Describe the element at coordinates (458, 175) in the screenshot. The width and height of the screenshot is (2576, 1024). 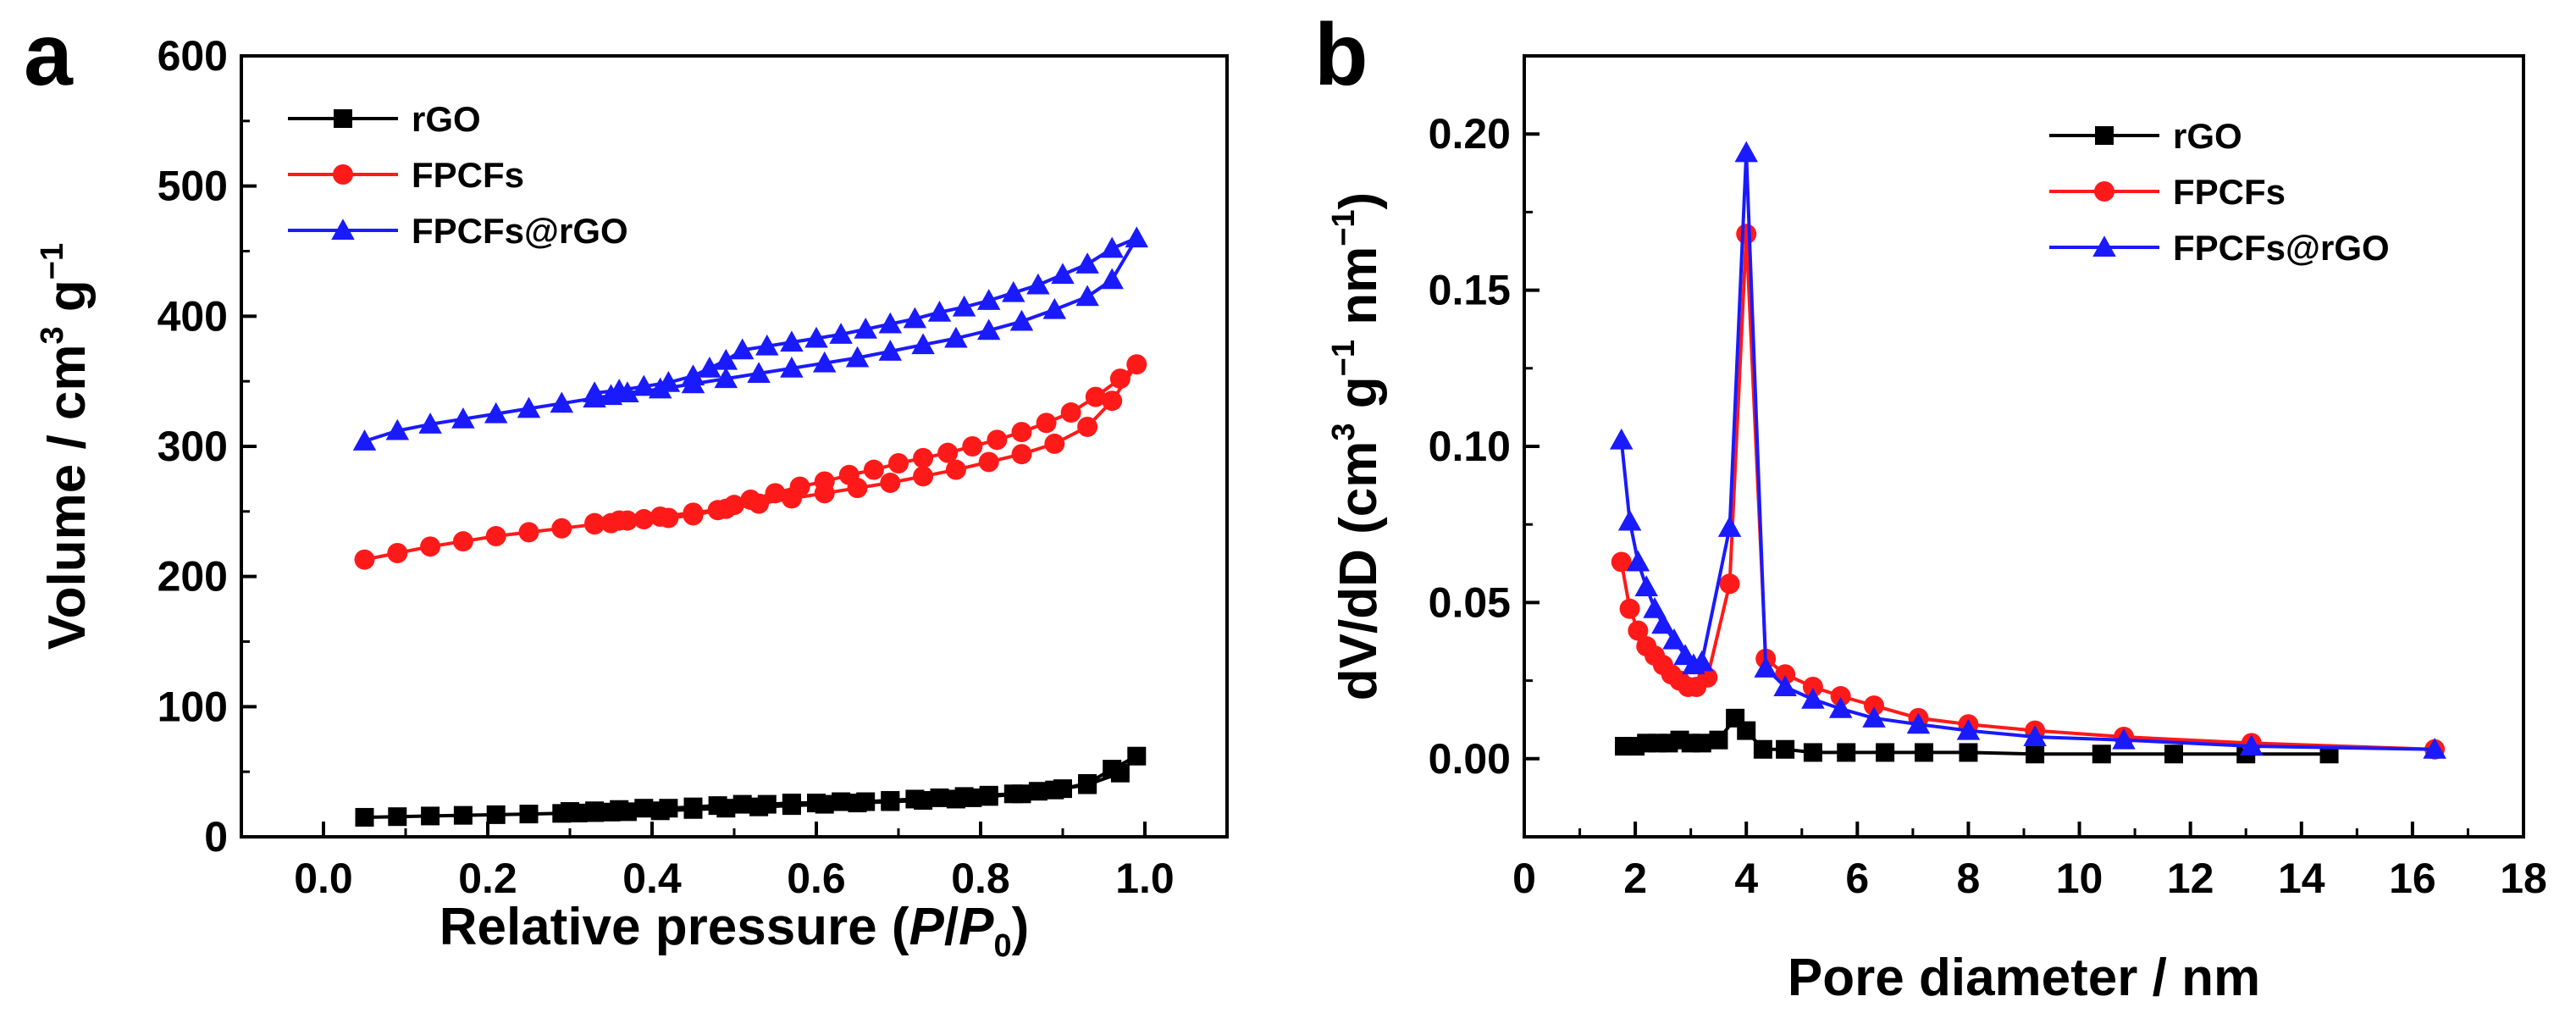
I see `panel-a-legend: rGO FPCFs FPCFs@rGO` at that location.